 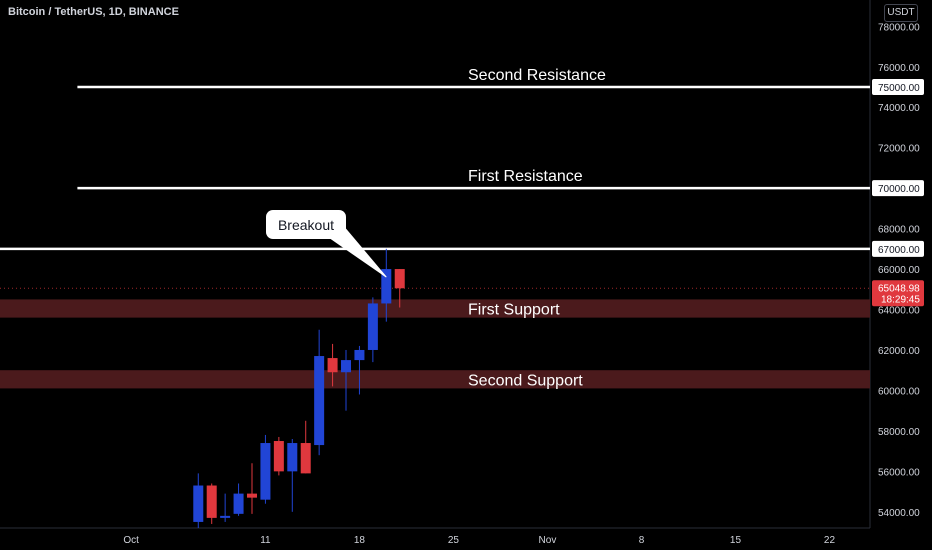 I want to click on y-tick-label: 66000.00, so click(x=899, y=270).